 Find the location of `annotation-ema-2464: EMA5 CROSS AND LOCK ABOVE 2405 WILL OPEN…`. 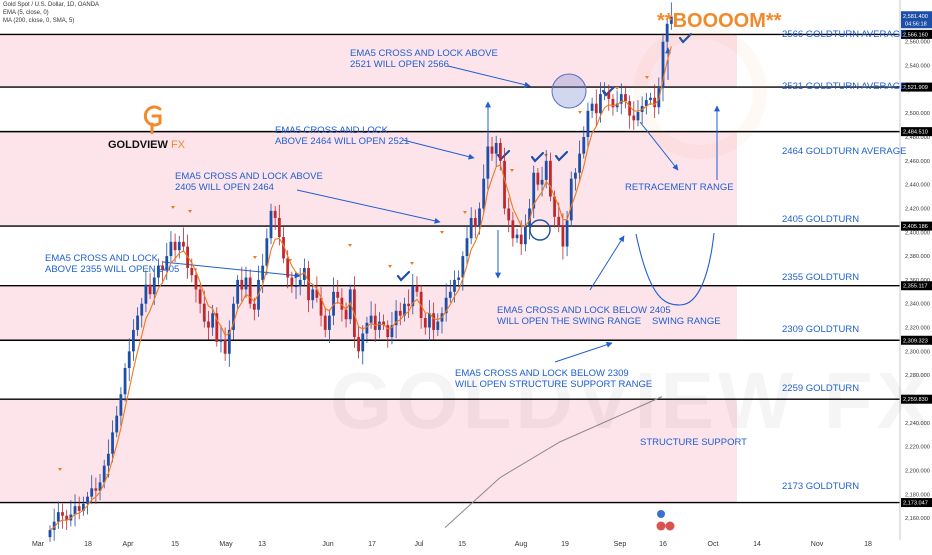

annotation-ema-2464: EMA5 CROSS AND LOCK ABOVE 2405 WILL OPEN… is located at coordinates (249, 182).